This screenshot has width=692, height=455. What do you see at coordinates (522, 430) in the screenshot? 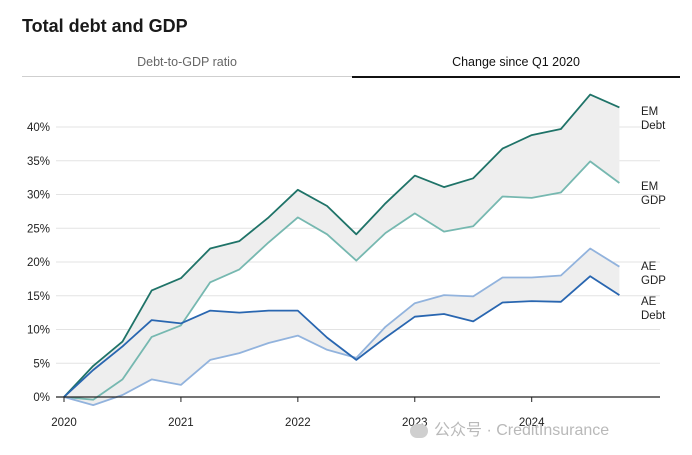
I see `watermark-text: 公众号 · CreditInsurance` at bounding box center [522, 430].